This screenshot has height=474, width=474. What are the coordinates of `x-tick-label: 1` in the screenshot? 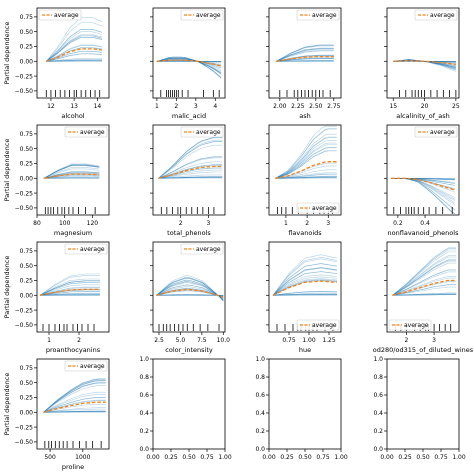 It's located at (157, 106).